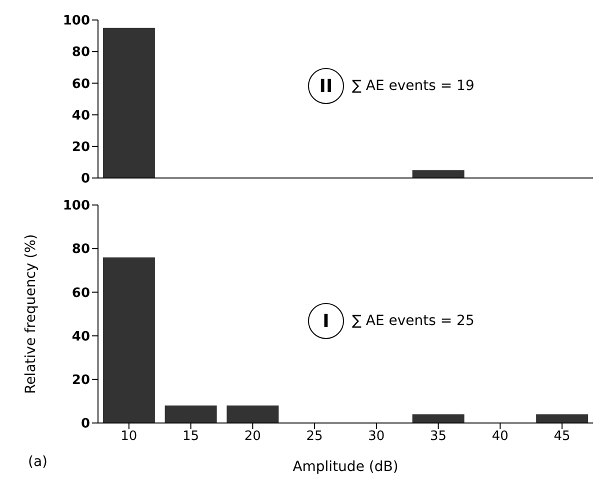 This screenshot has height=482, width=611. I want to click on x-tick-label: 45, so click(562, 436).